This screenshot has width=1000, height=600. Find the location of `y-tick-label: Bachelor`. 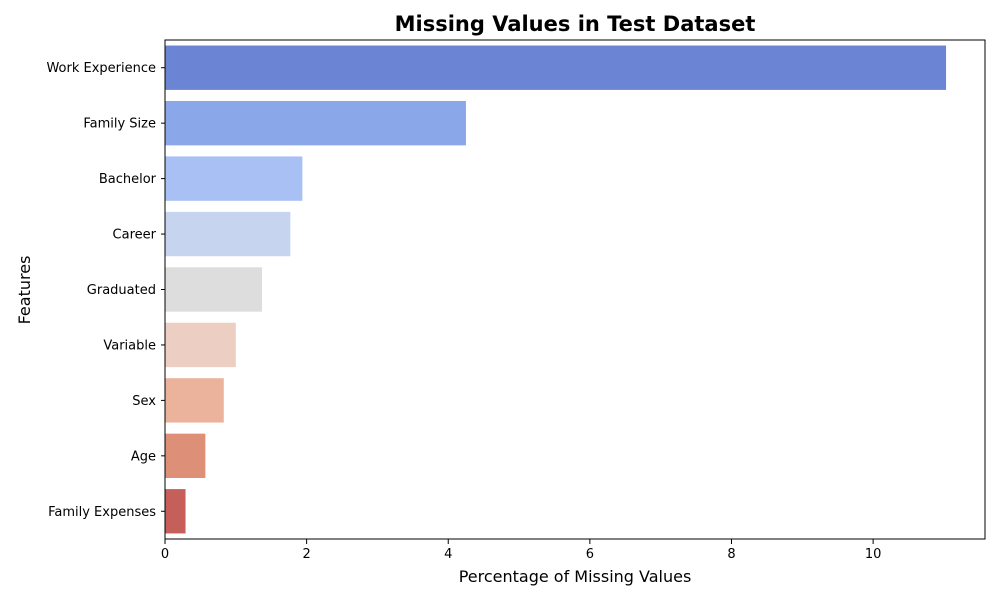

y-tick-label: Bachelor is located at coordinates (128, 179).